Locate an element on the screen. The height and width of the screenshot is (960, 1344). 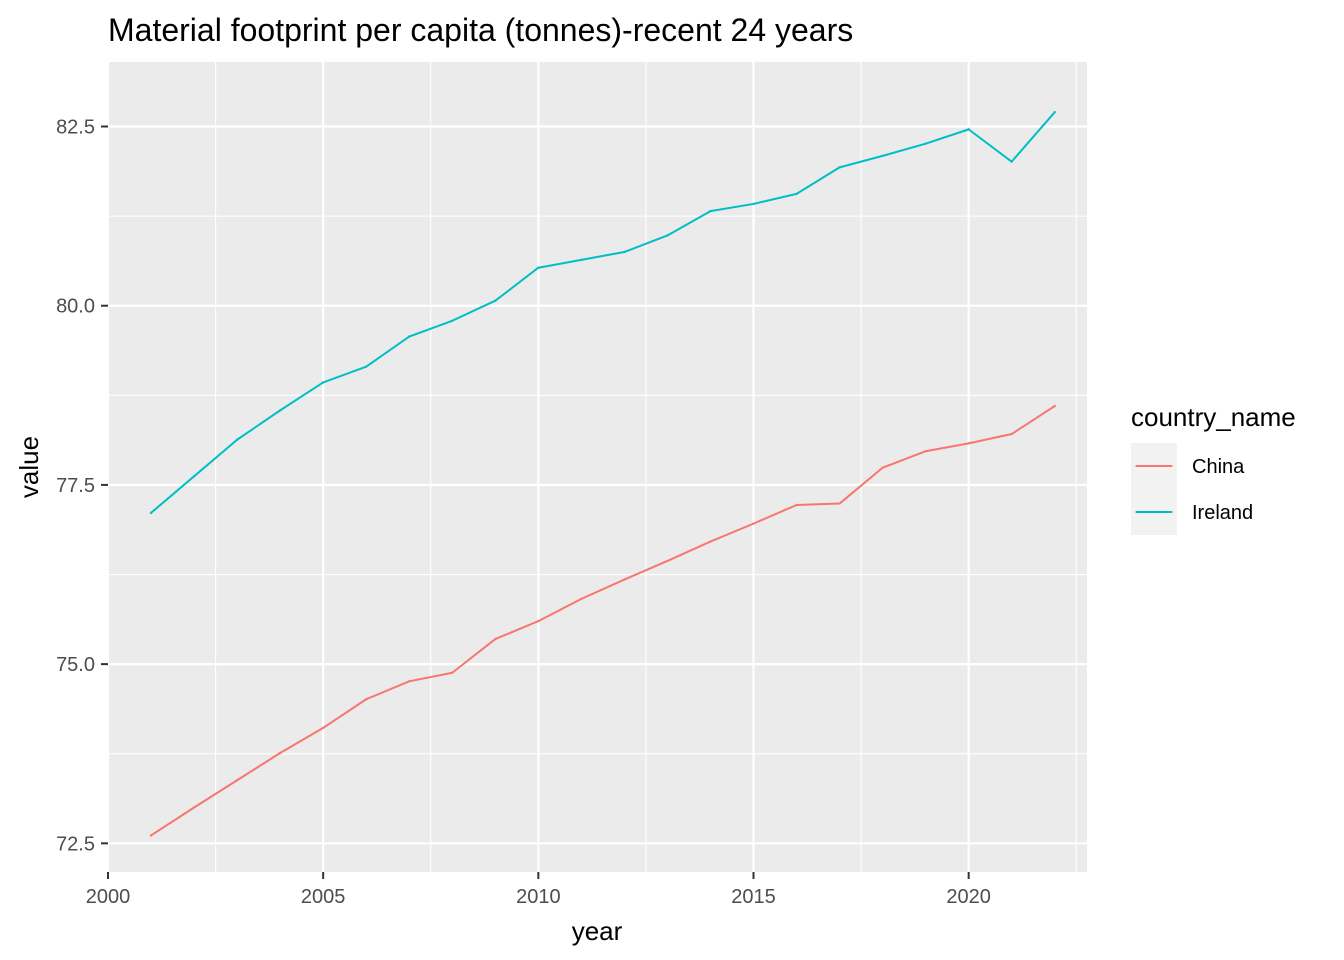
legend-label-ireland: Ireland is located at coordinates (1222, 513).